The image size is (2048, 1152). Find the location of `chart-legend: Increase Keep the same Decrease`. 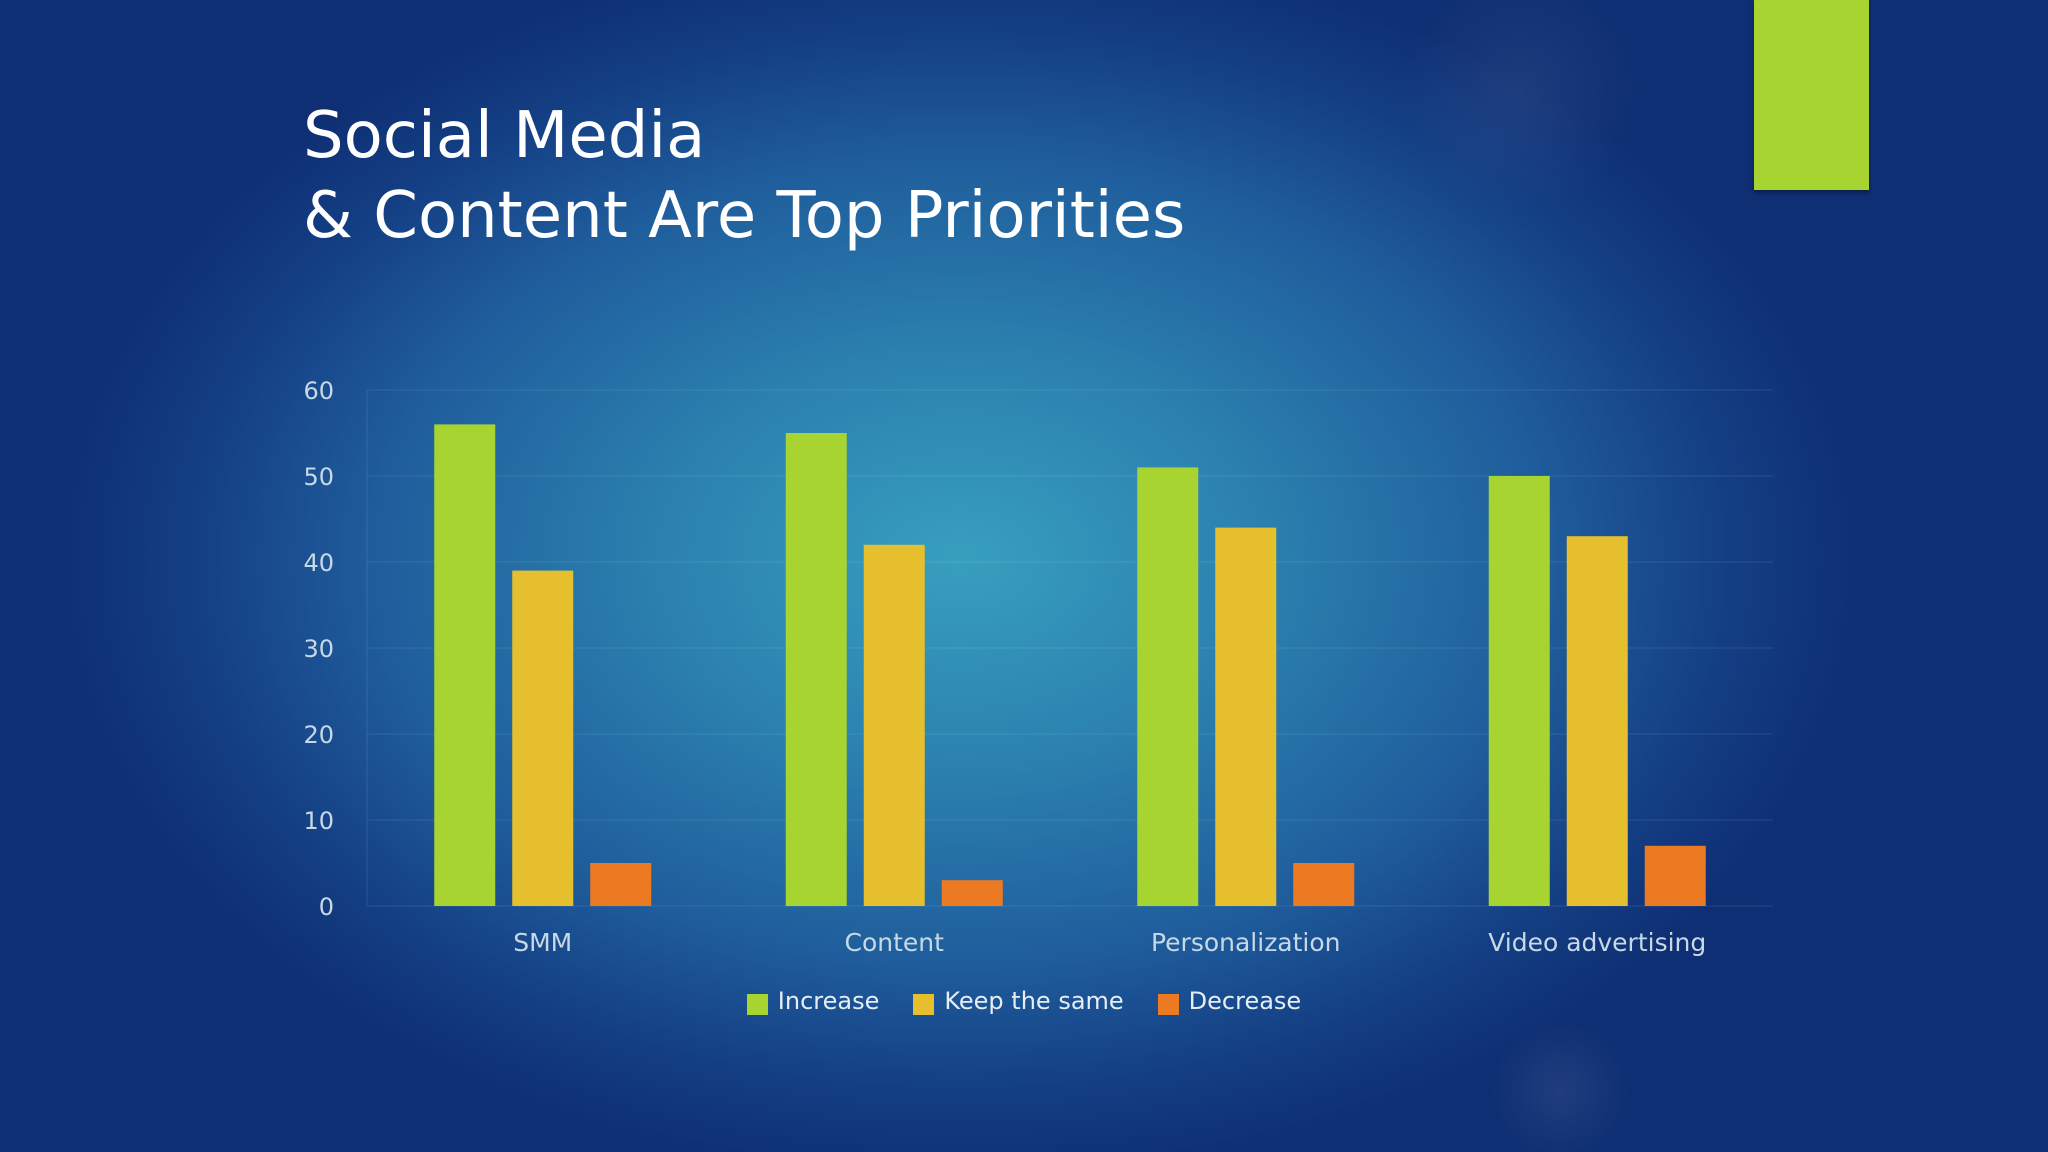

chart-legend: Increase Keep the same Decrease is located at coordinates (1024, 1000).